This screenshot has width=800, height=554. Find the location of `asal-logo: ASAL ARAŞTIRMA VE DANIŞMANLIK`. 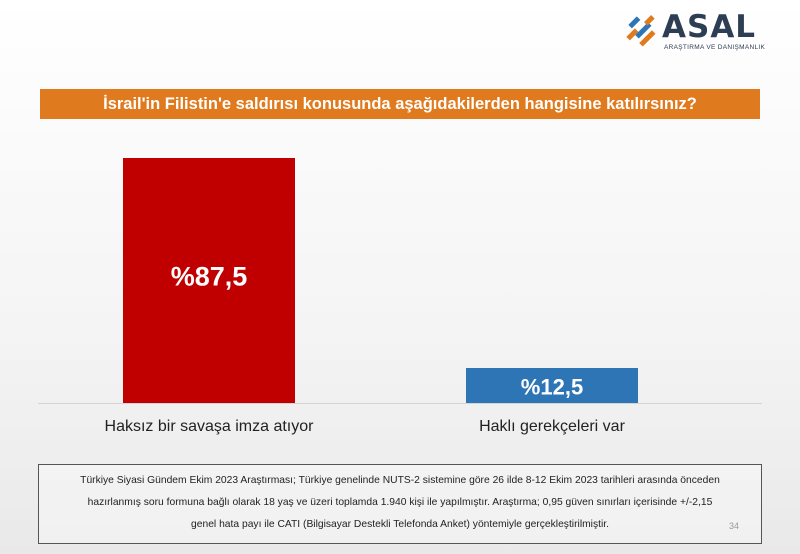

asal-logo: ASAL ARAŞTIRMA VE DANIŞMANLIK is located at coordinates (699, 33).